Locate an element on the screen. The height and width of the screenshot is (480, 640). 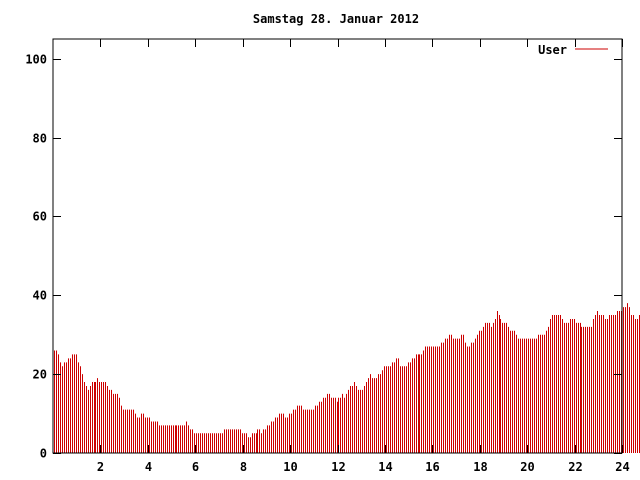
x-tick-label: 20 is located at coordinates (527, 467).